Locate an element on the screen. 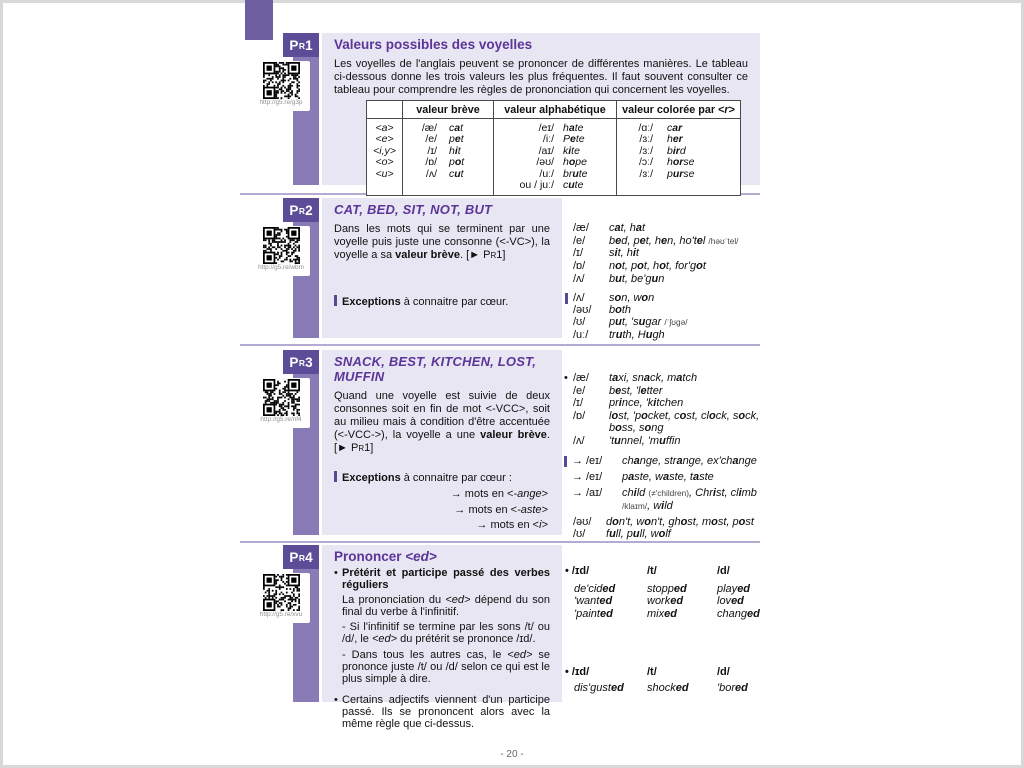 Image resolution: width=1024 pixels, height=768 pixels. qr-url: http://g5.re/g3p is located at coordinates (281, 102).